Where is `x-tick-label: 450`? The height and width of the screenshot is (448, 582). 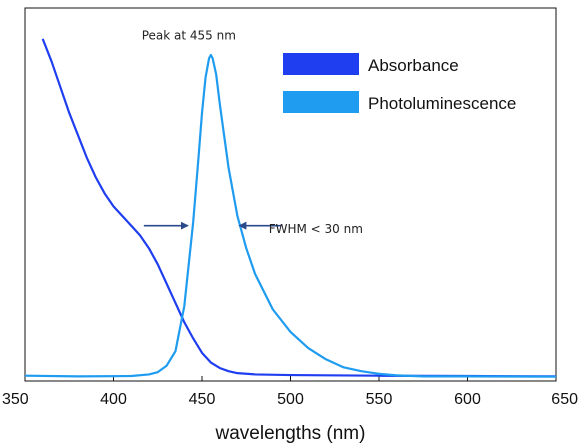 x-tick-label: 450 is located at coordinates (202, 399).